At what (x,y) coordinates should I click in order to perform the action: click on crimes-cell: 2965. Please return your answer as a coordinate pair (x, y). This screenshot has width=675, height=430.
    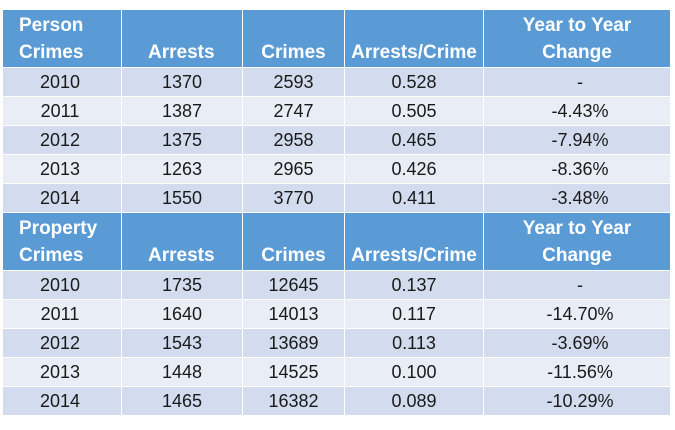
    Looking at the image, I should click on (293, 169).